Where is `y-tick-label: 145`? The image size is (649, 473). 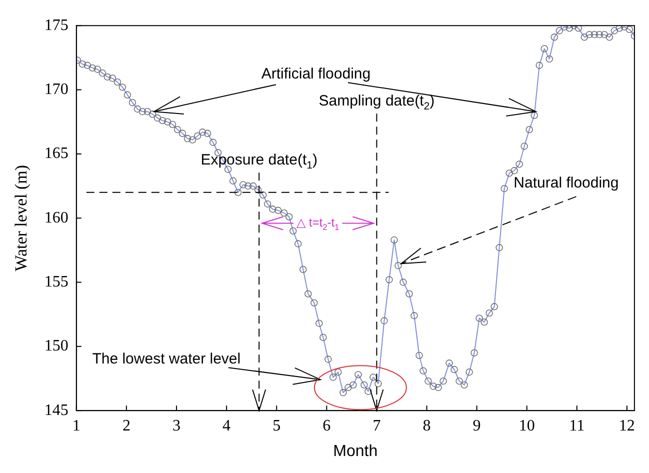 y-tick-label: 145 is located at coordinates (56, 410).